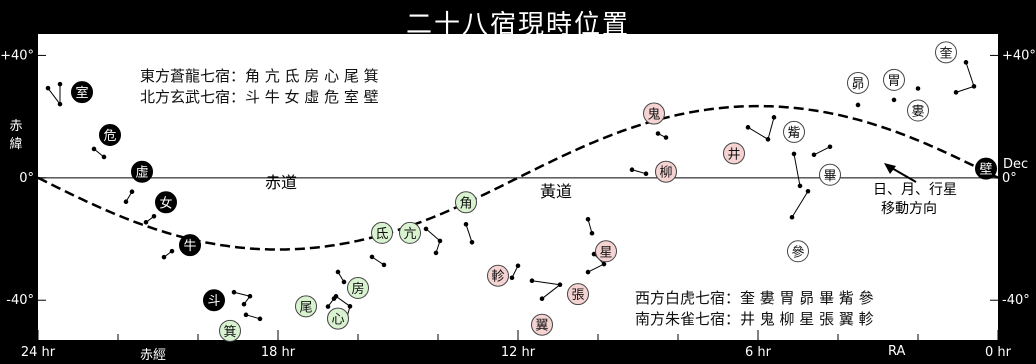 The image size is (1036, 364). I want to click on dec-axis-label: 赤緯, so click(16, 135).